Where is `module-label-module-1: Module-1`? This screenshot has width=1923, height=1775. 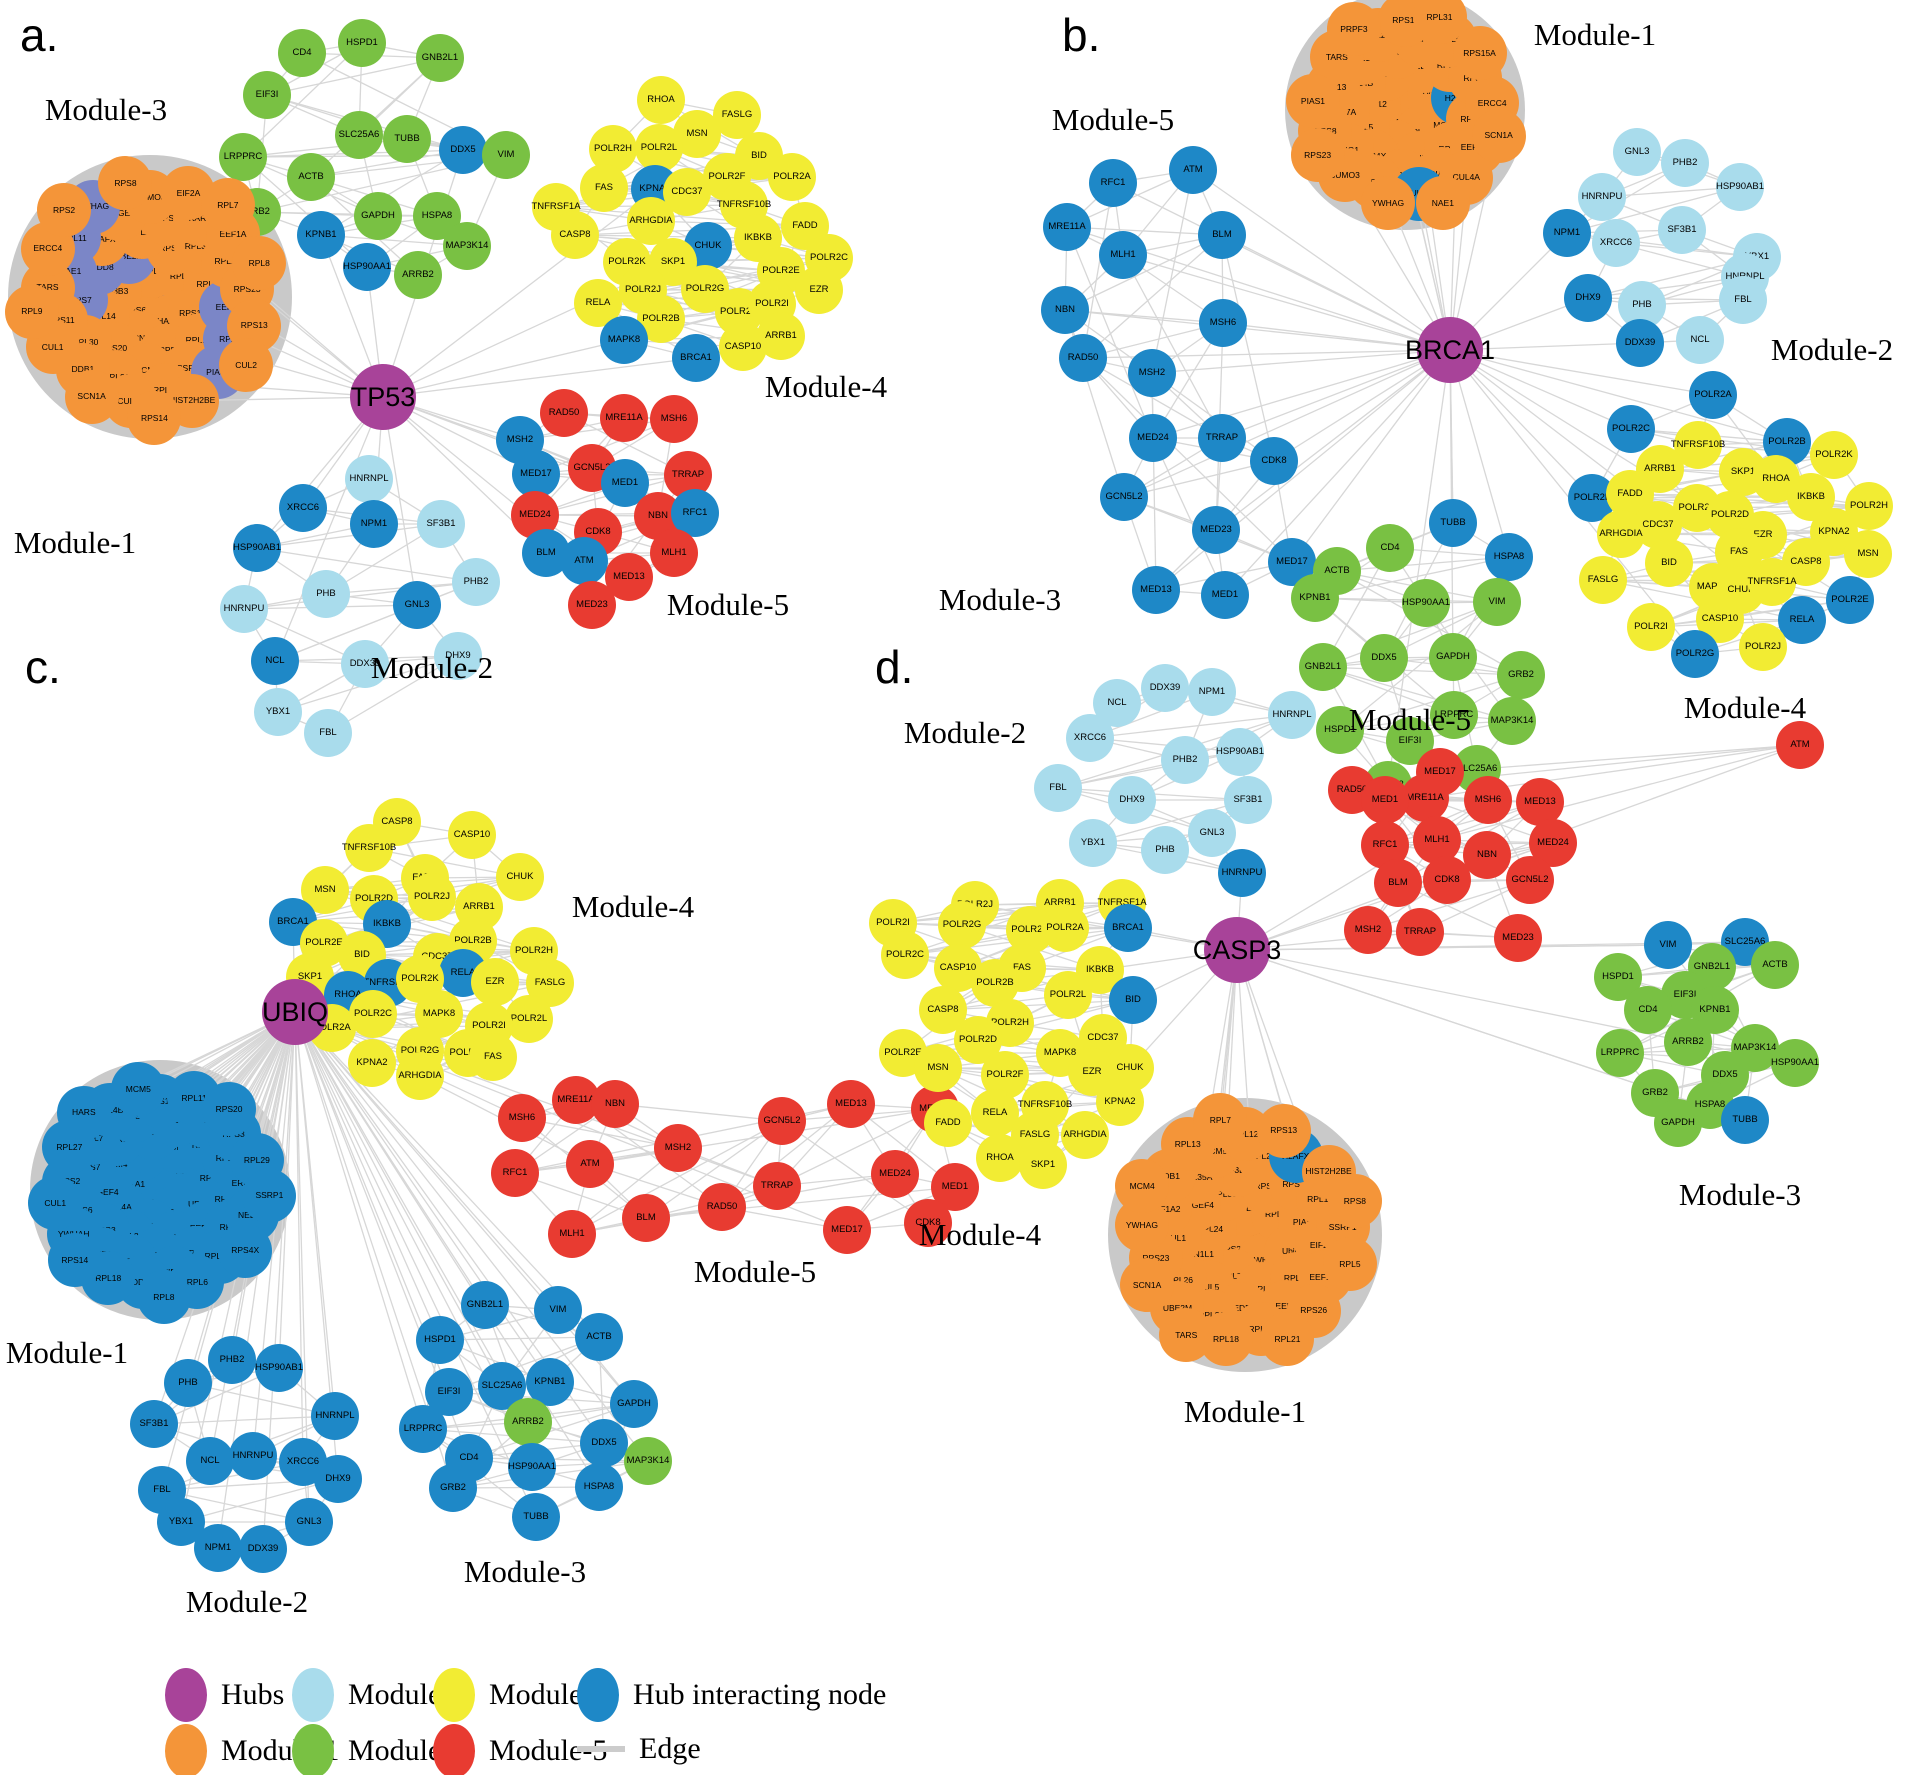
module-label-module-1: Module-1 is located at coordinates (1595, 34).